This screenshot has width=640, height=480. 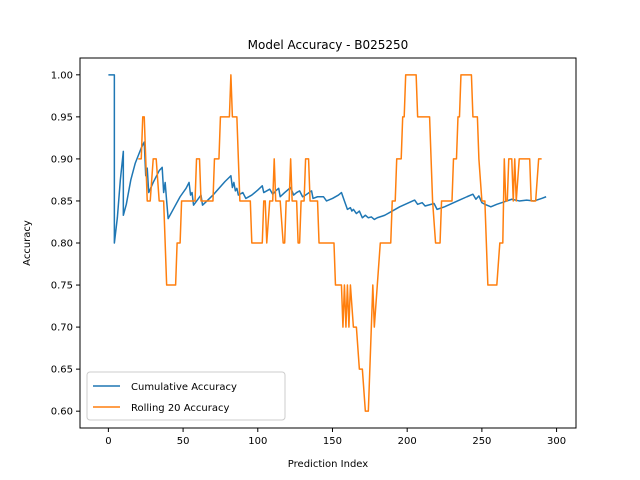 What do you see at coordinates (62, 412) in the screenshot?
I see `y-tick-label: 0.60` at bounding box center [62, 412].